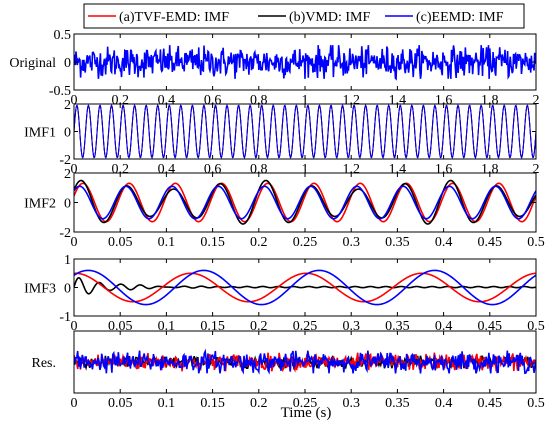 The height and width of the screenshot is (426, 550). I want to click on panel-5-ylabel: Res., so click(44, 363).